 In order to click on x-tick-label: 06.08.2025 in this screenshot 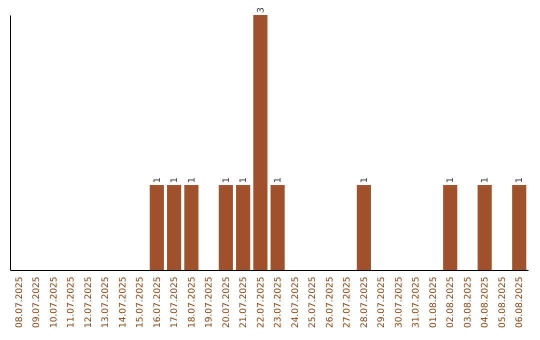, I will do `click(520, 302)`.